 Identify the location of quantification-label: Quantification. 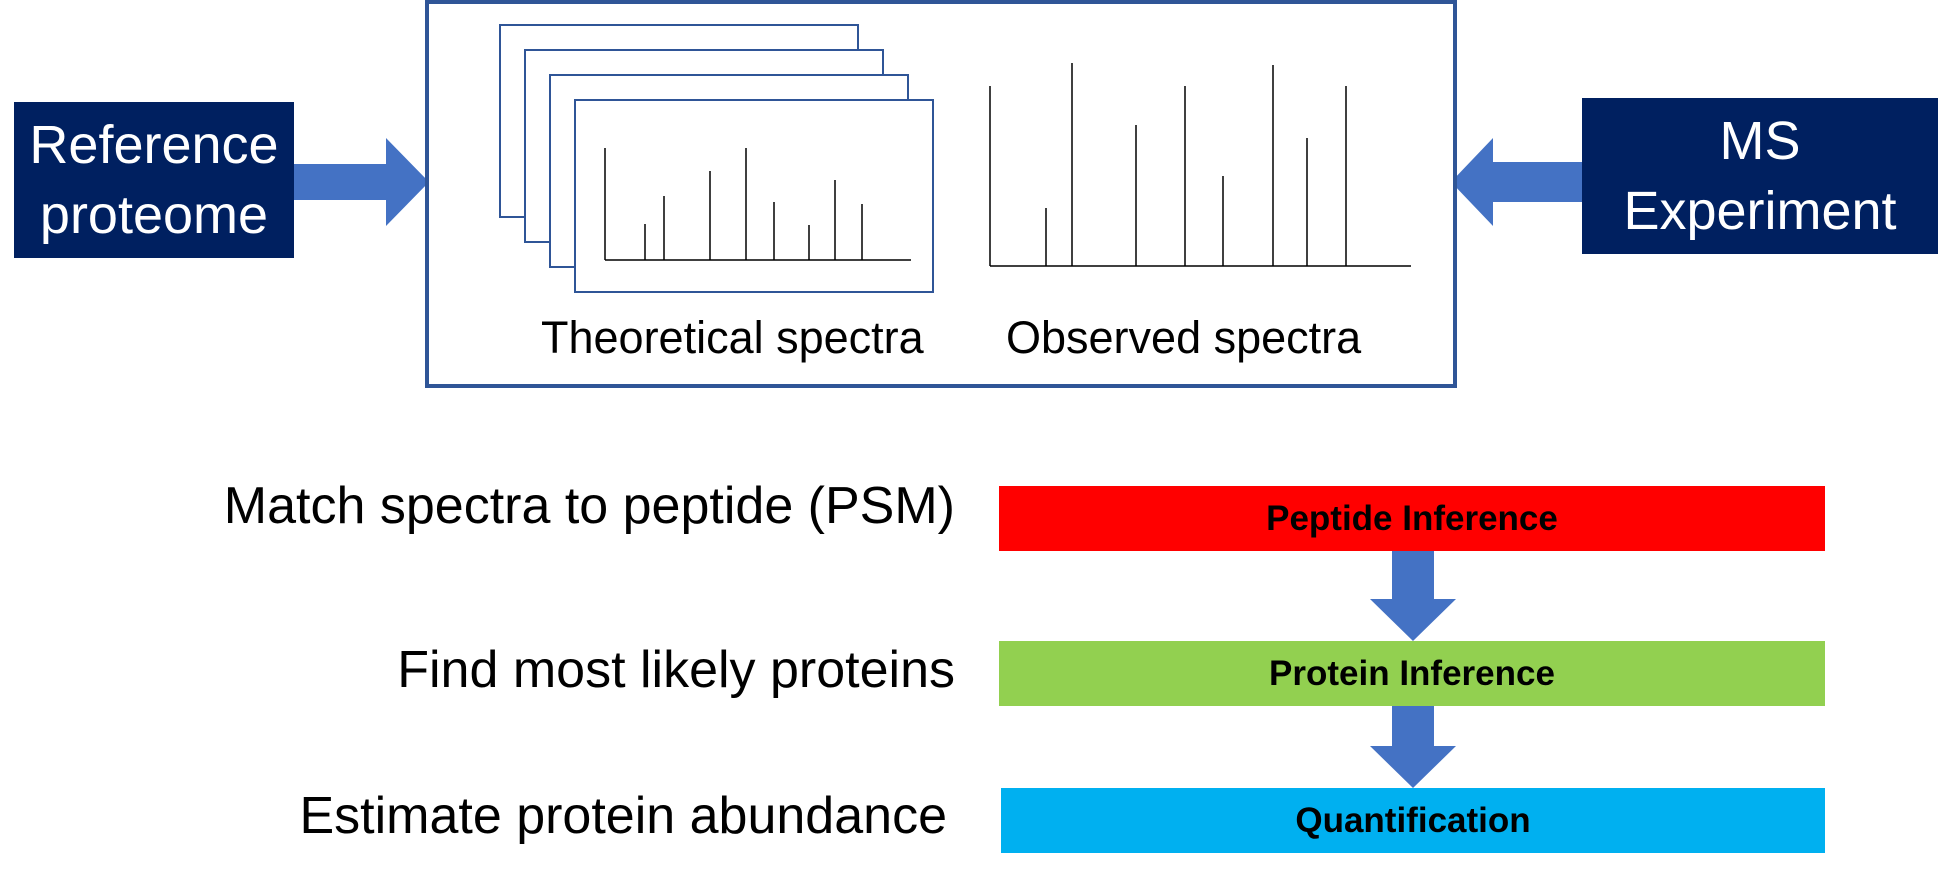
(1413, 820).